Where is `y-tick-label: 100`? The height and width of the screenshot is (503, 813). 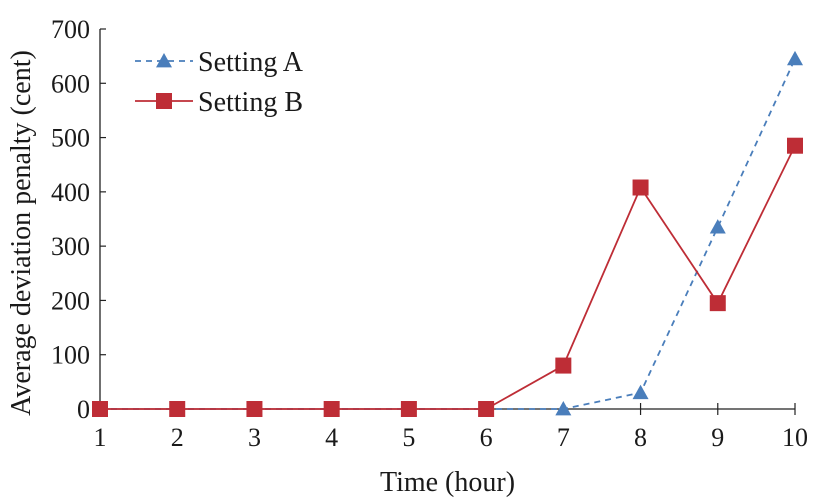
y-tick-label: 100 is located at coordinates (70, 355).